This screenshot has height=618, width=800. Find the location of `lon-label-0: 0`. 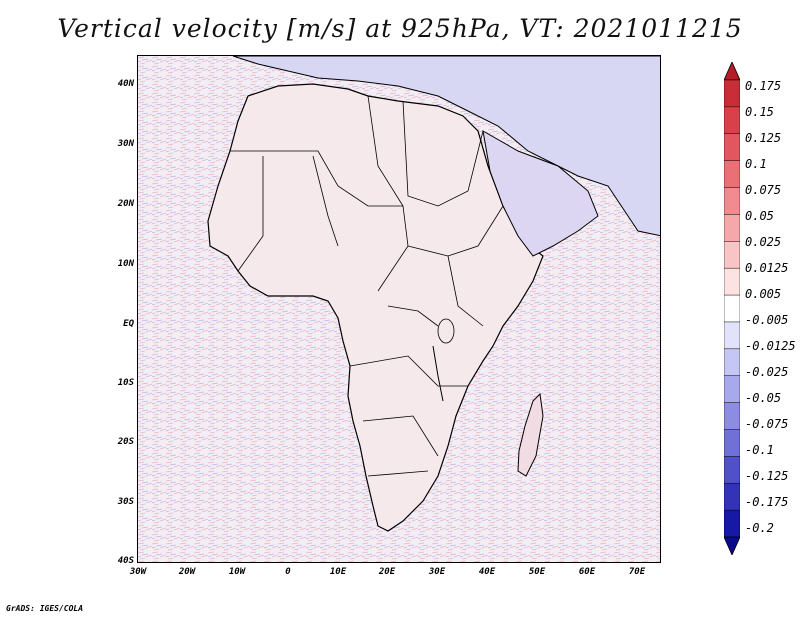

lon-label-0: 0 is located at coordinates (288, 572).